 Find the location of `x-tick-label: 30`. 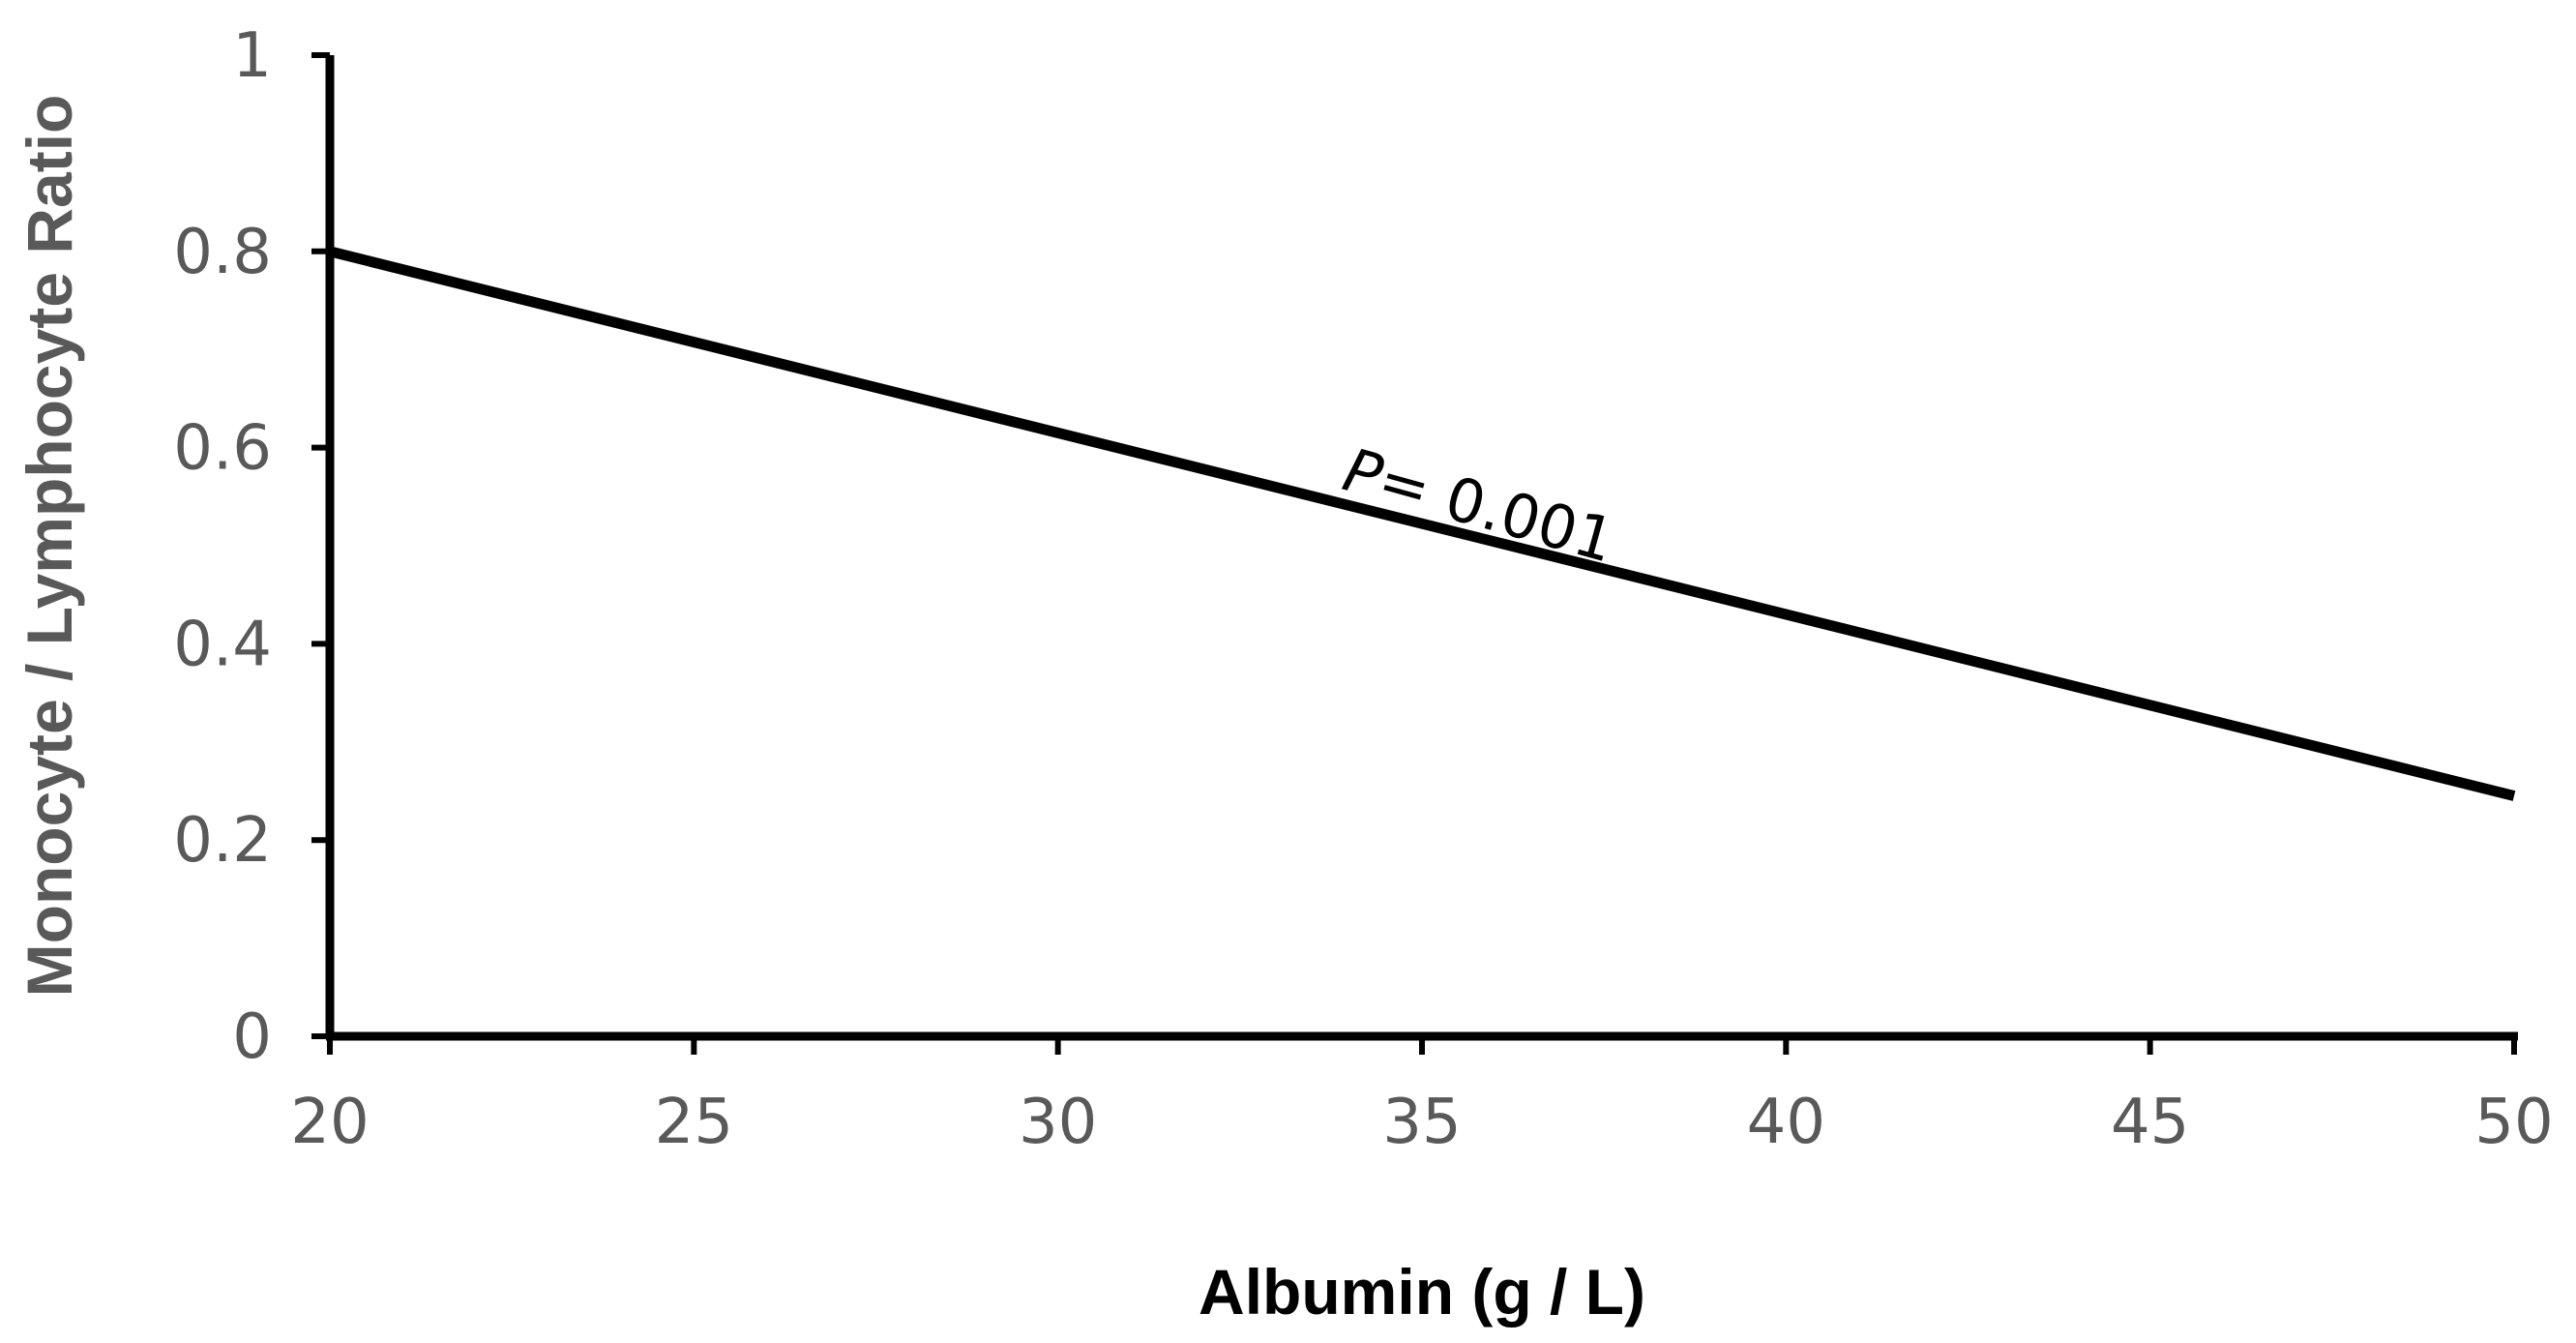

x-tick-label: 30 is located at coordinates (1058, 1122).